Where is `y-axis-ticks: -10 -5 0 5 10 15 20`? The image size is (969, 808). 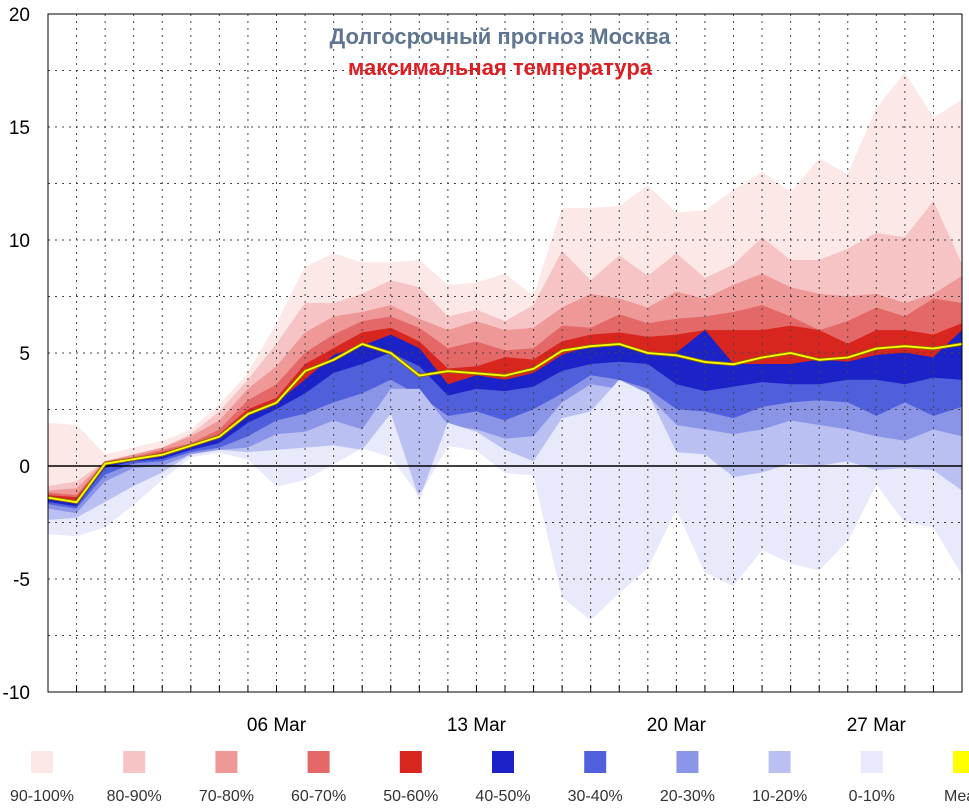
y-axis-ticks: -10 -5 0 5 10 15 20 is located at coordinates (16, 354).